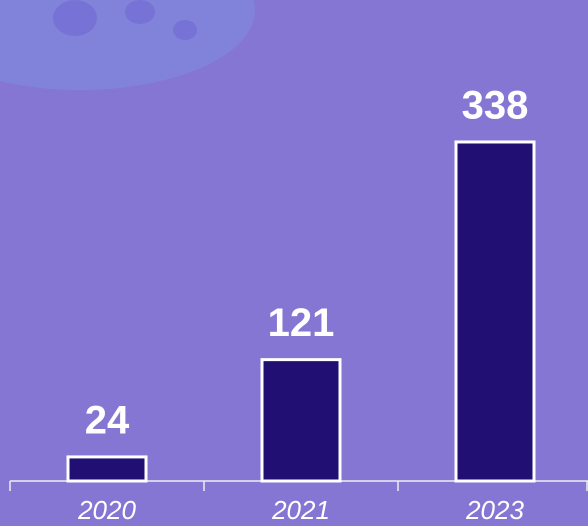  I want to click on value-label: 338, so click(495, 106).